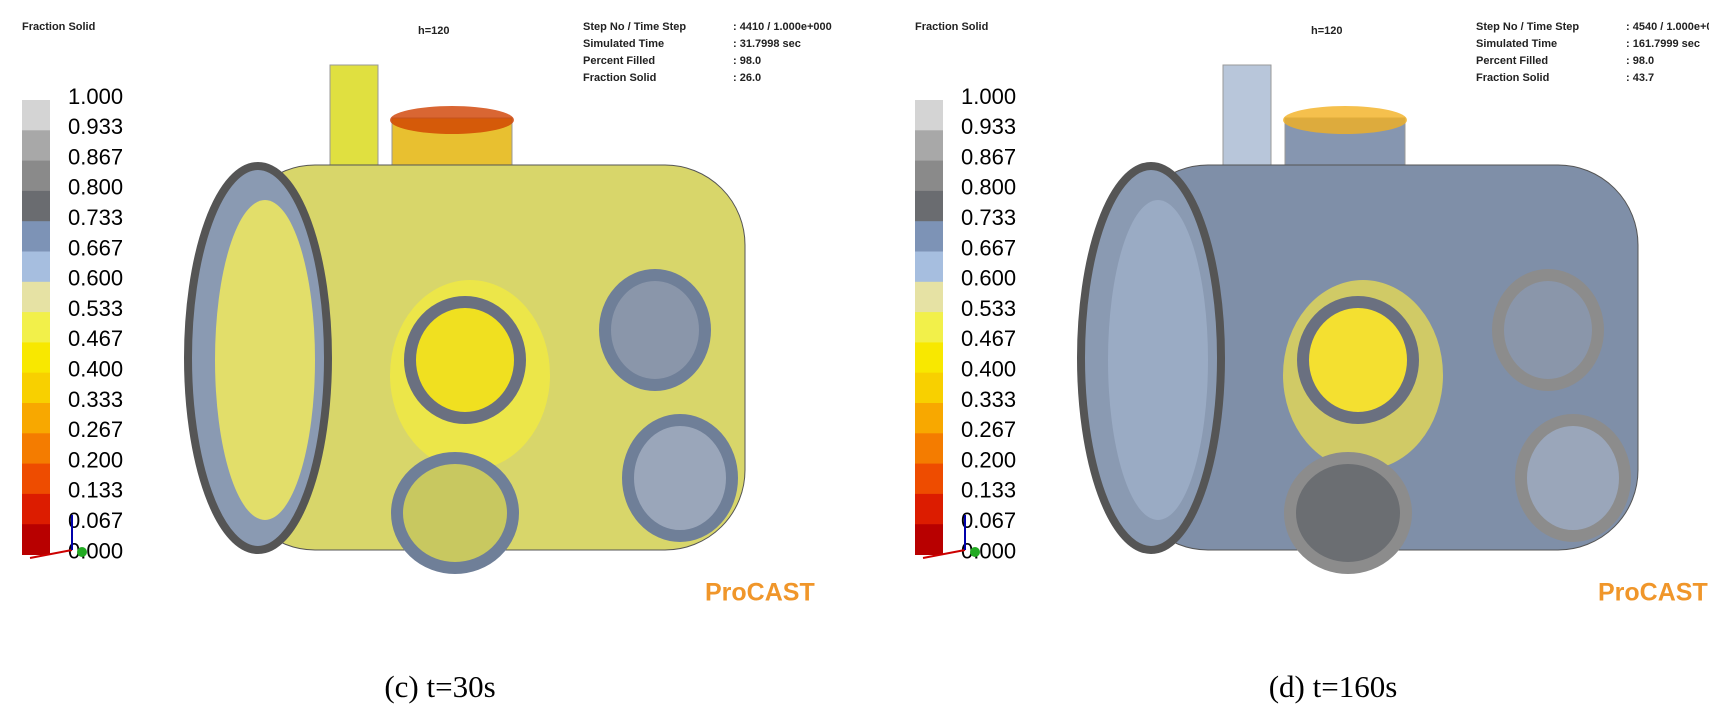 Image resolution: width=1709 pixels, height=722 pixels. Describe the element at coordinates (767, 44) in the screenshot. I see `info-value: : 31.7998 sec` at that location.